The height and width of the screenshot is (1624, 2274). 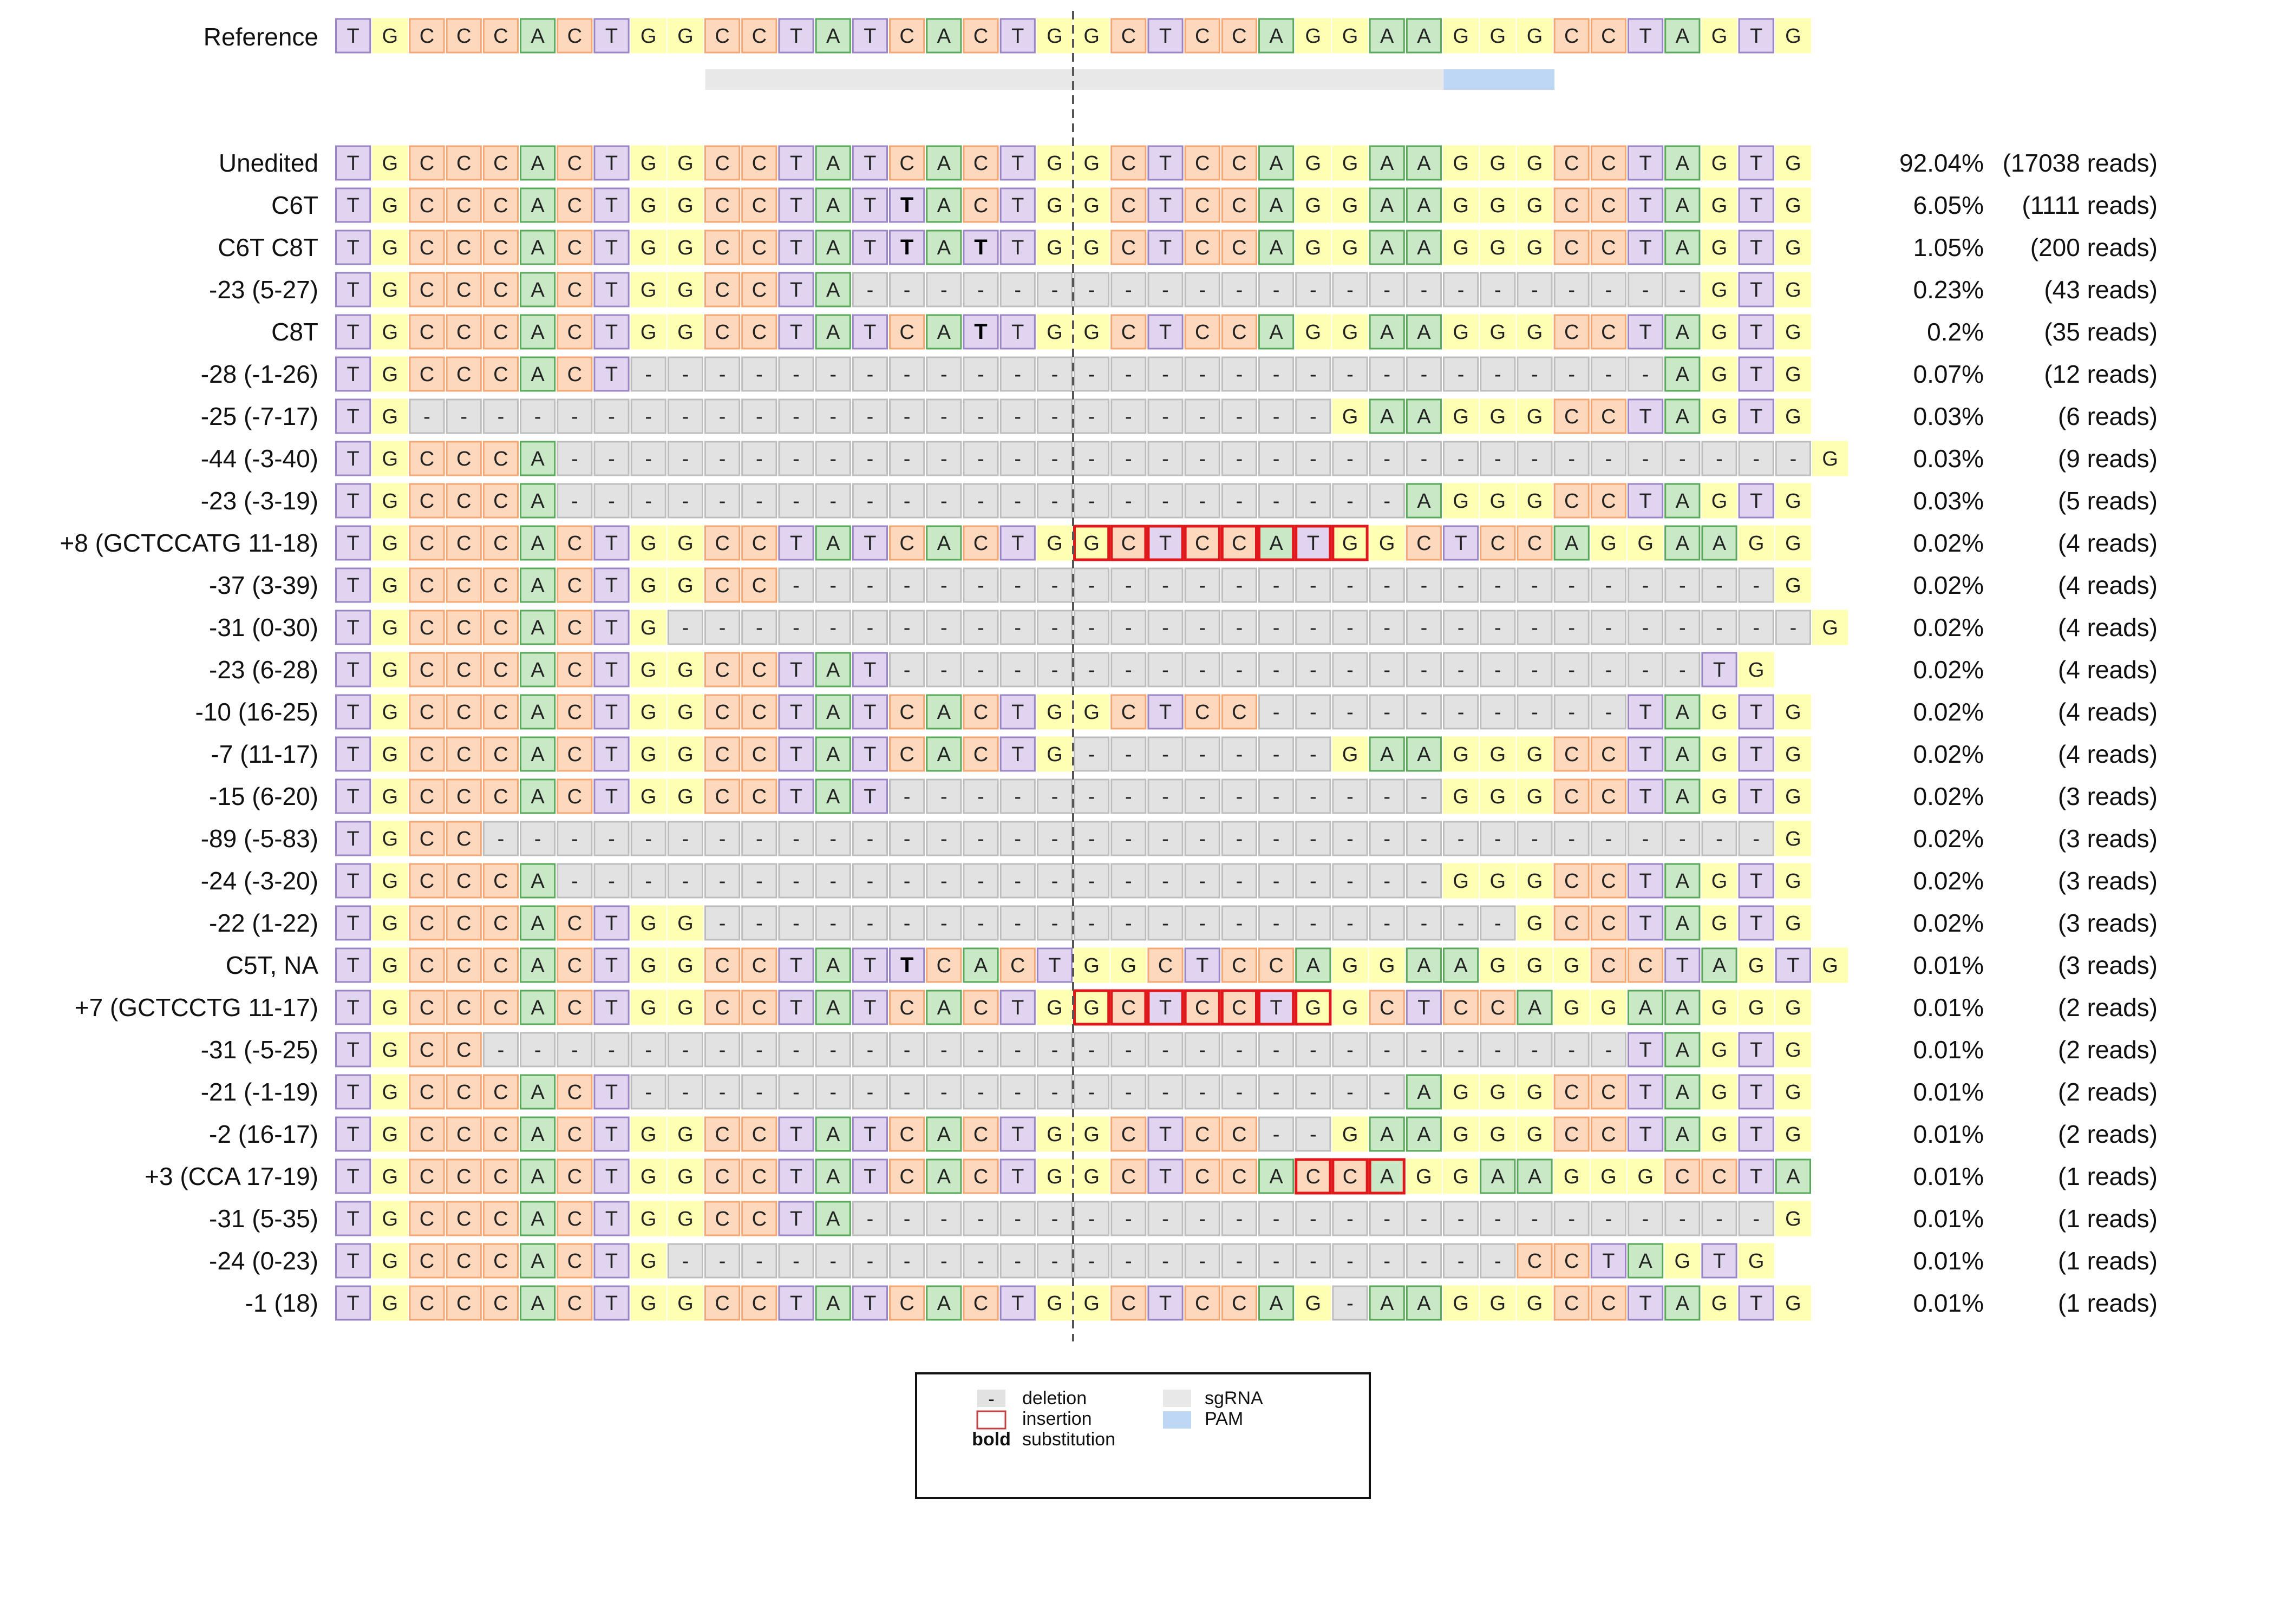 I want to click on allele-11-base-11: -, so click(x=760, y=628).